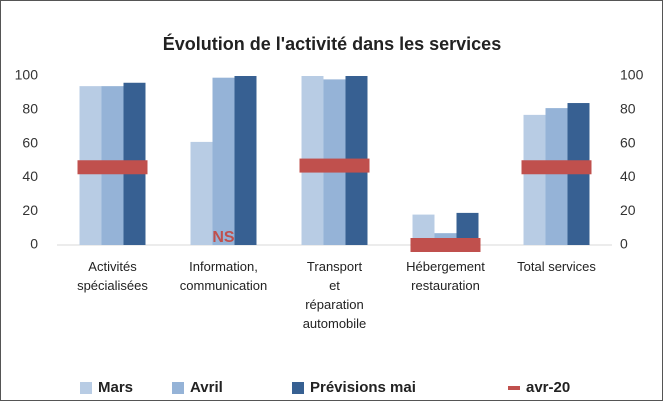 The image size is (663, 401). What do you see at coordinates (30, 176) in the screenshot?
I see `y-tick-label: 40` at bounding box center [30, 176].